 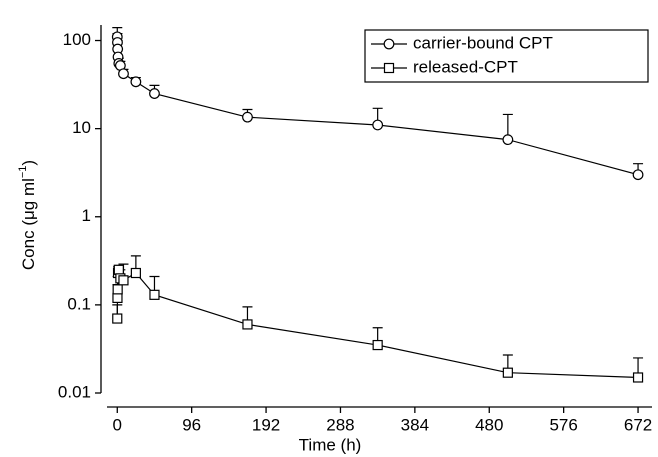 I want to click on legend-box, so click(x=506, y=56).